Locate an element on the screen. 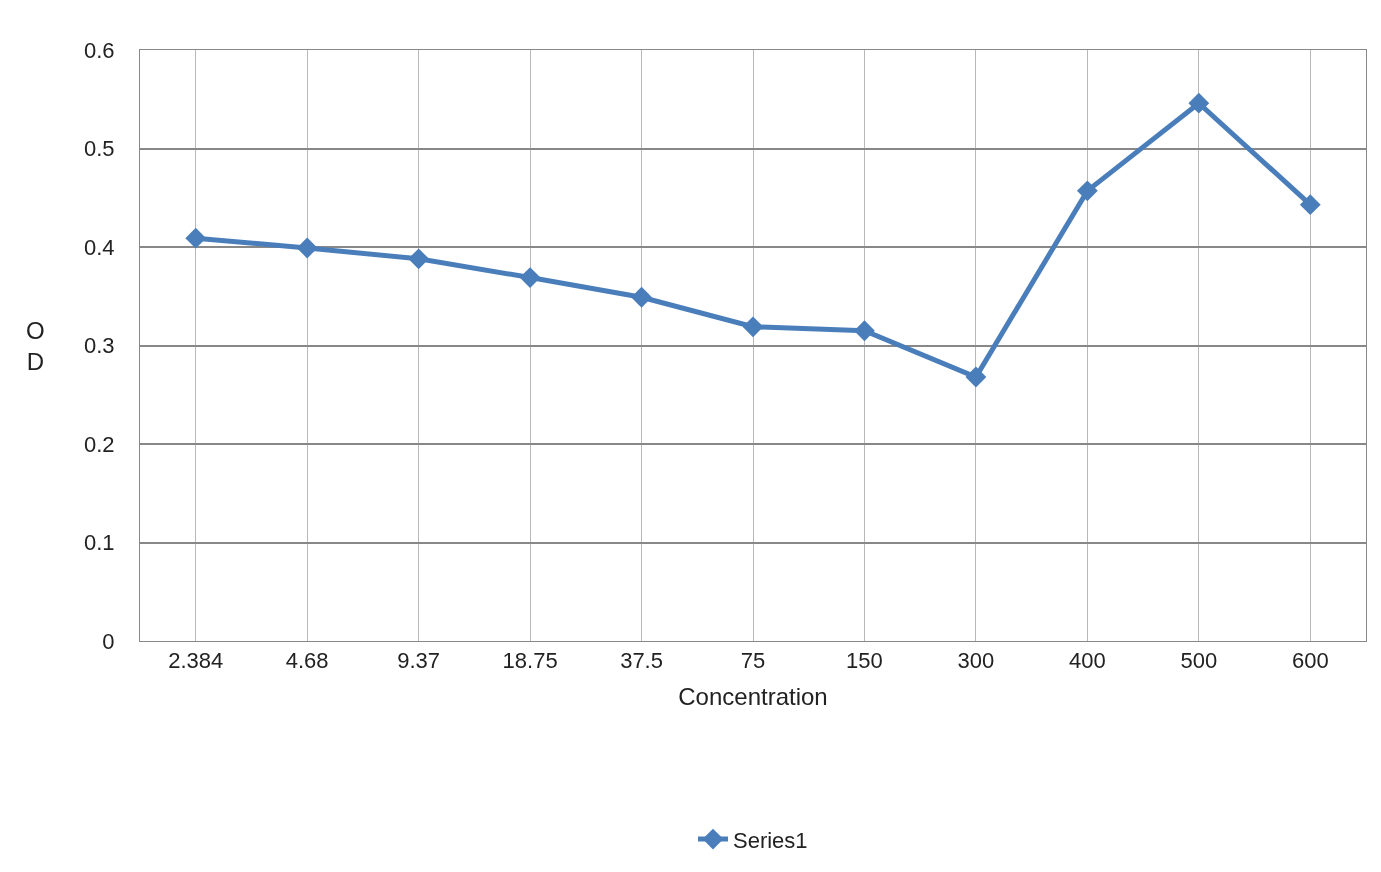 Image resolution: width=1381 pixels, height=872 pixels. y-tick-label: 0 is located at coordinates (108, 641).